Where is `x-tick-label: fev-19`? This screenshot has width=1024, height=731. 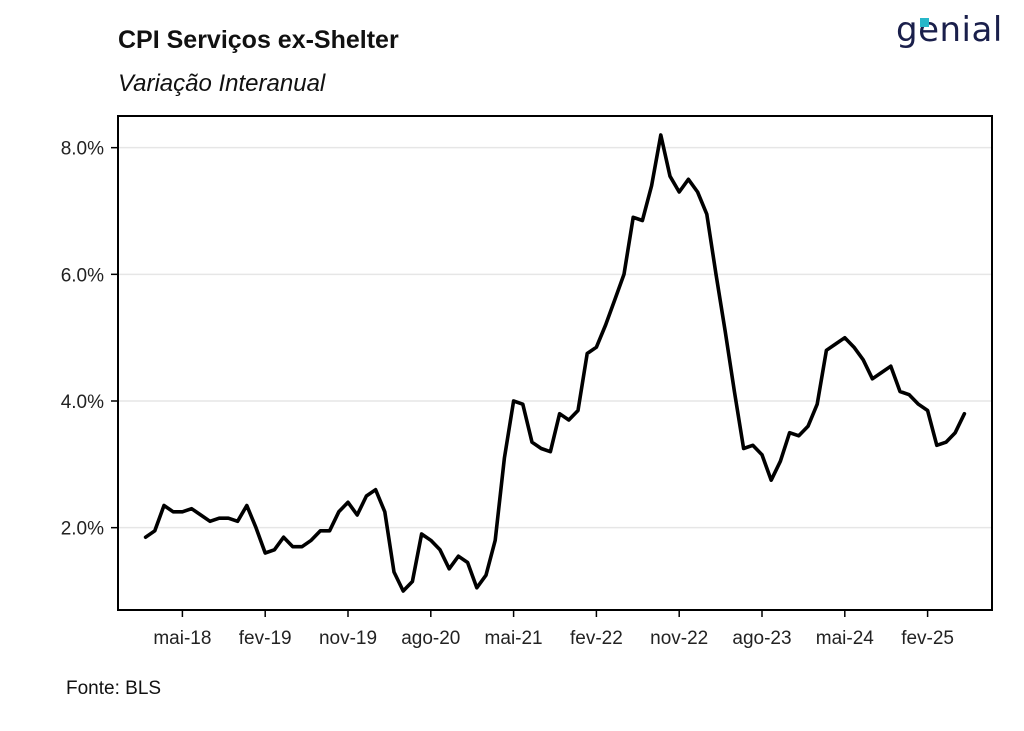
x-tick-label: fev-19 is located at coordinates (265, 638).